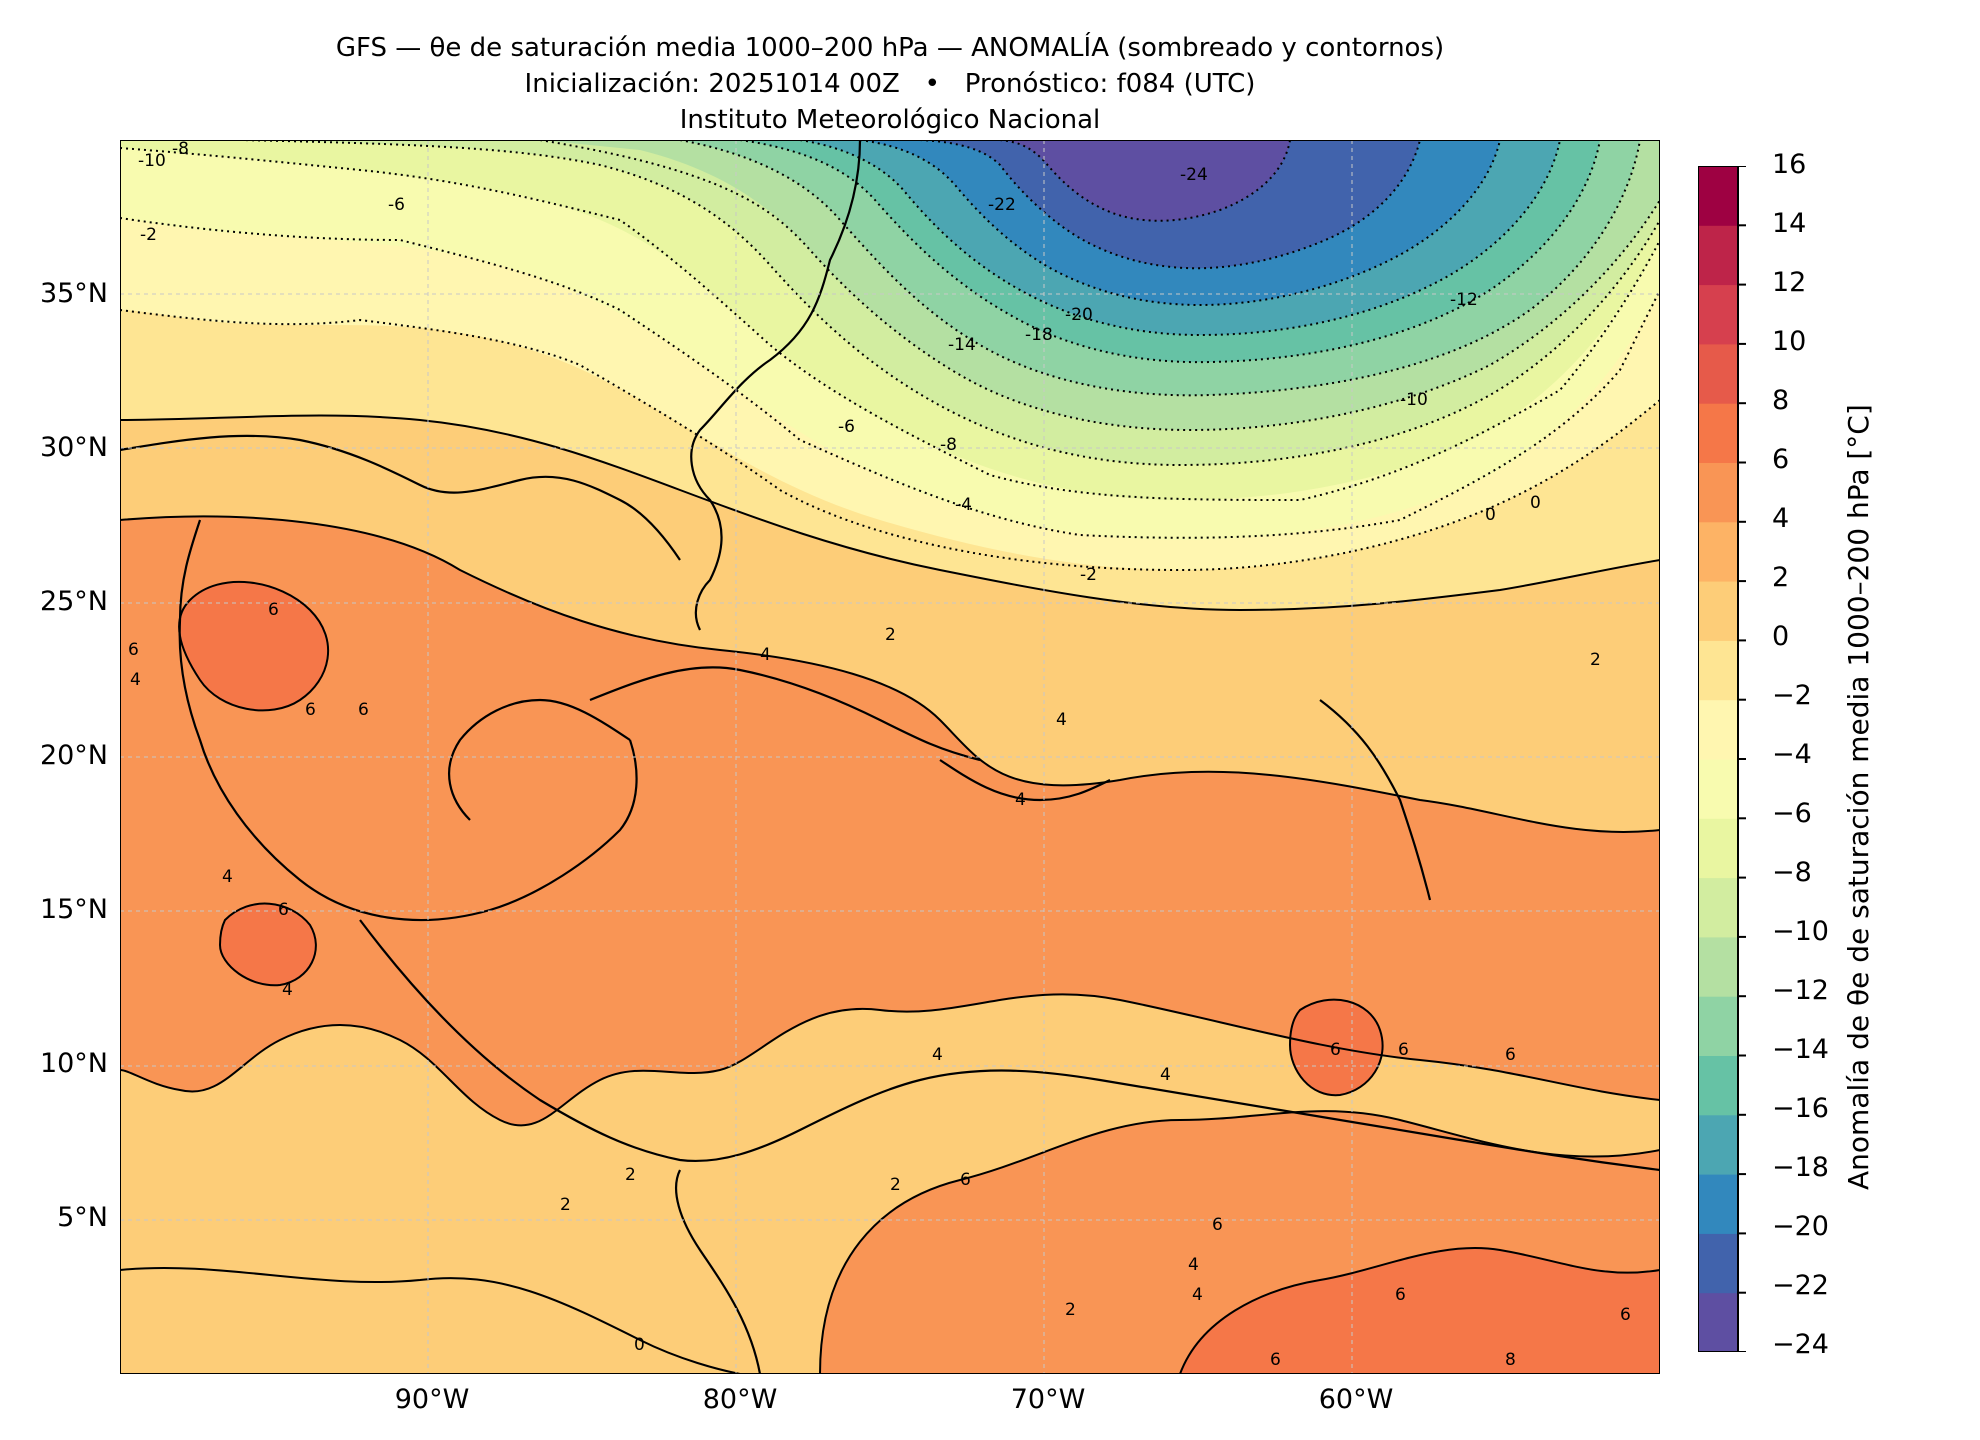  I want to click on contour-label: -14, so click(962, 345).